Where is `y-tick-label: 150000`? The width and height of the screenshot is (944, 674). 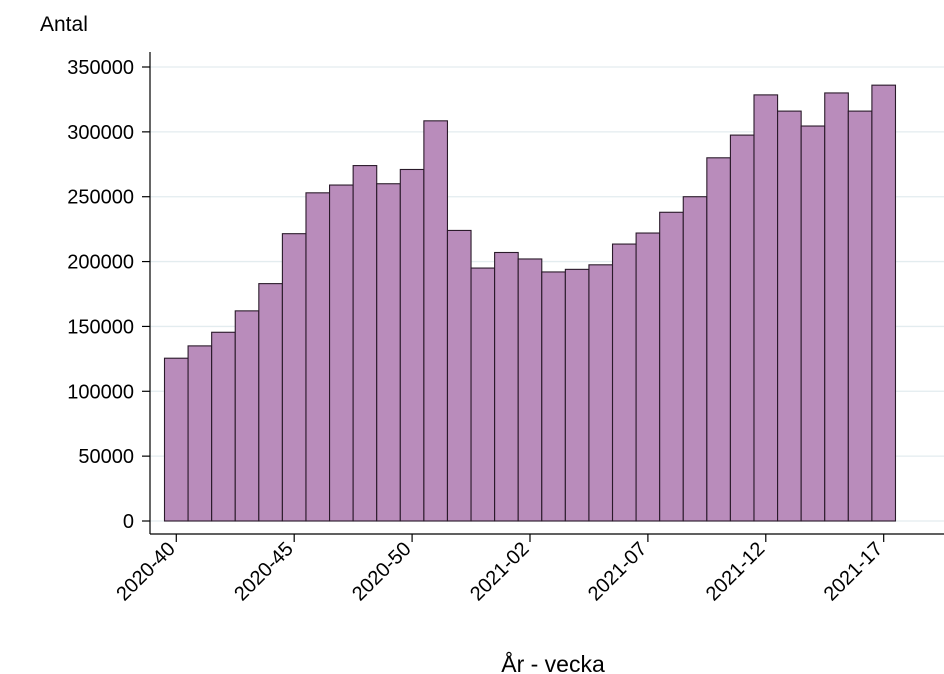 y-tick-label: 150000 is located at coordinates (100, 327).